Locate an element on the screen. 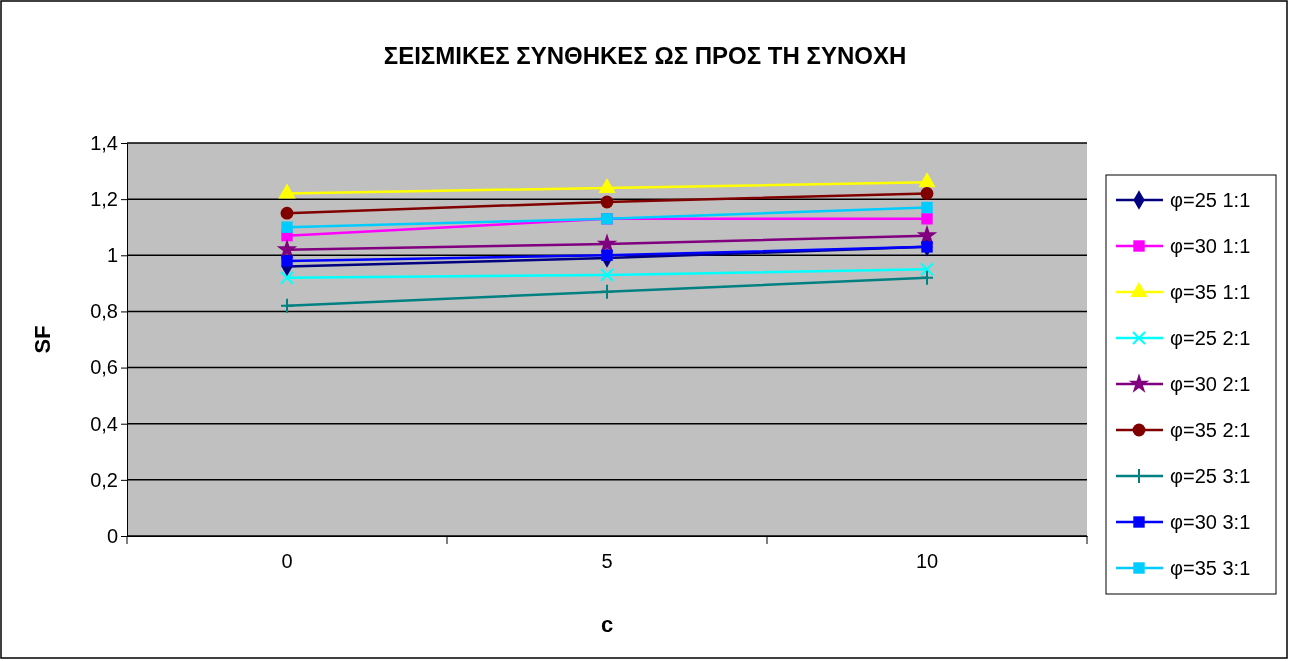  legend-label: φ=30 3:1 is located at coordinates (1210, 522).